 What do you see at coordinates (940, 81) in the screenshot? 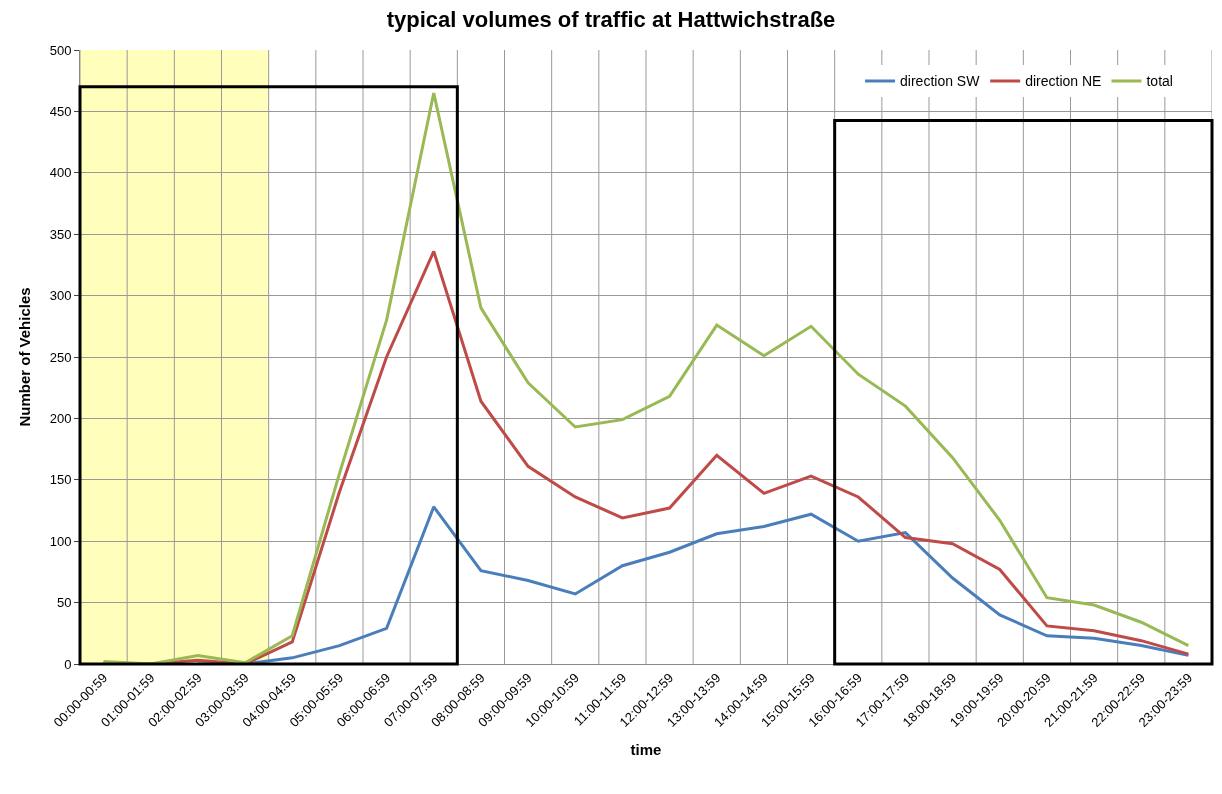
I see `legend-label: direction SW` at bounding box center [940, 81].